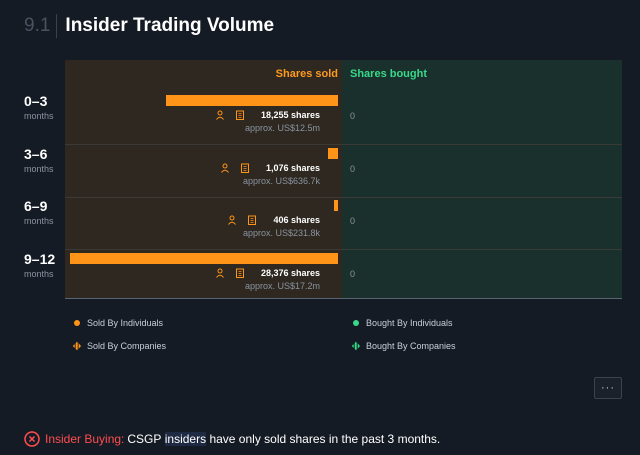  Describe the element at coordinates (77, 323) in the screenshot. I see `sold-individuals-dot-icon` at that location.